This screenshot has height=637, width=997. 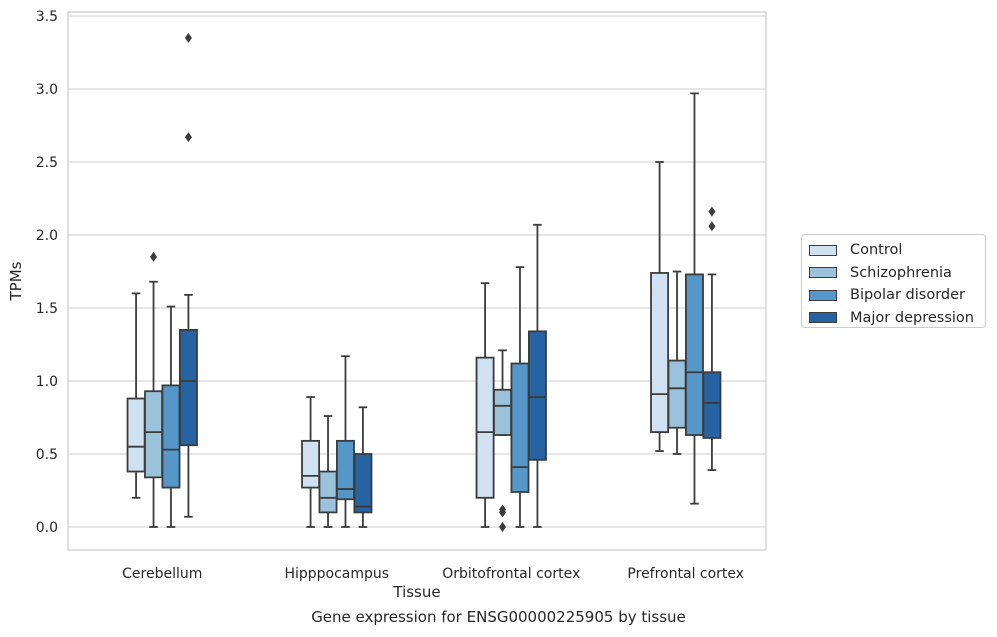 I want to click on box-bipolar-disorder-prefrontal-cortex, so click(x=694, y=298).